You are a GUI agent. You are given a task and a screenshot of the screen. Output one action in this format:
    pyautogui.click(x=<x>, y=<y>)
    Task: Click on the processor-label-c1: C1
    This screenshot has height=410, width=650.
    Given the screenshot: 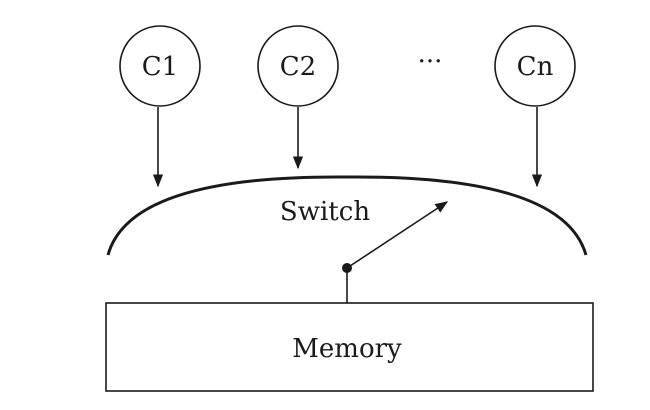 What is the action you would take?
    pyautogui.click(x=160, y=67)
    